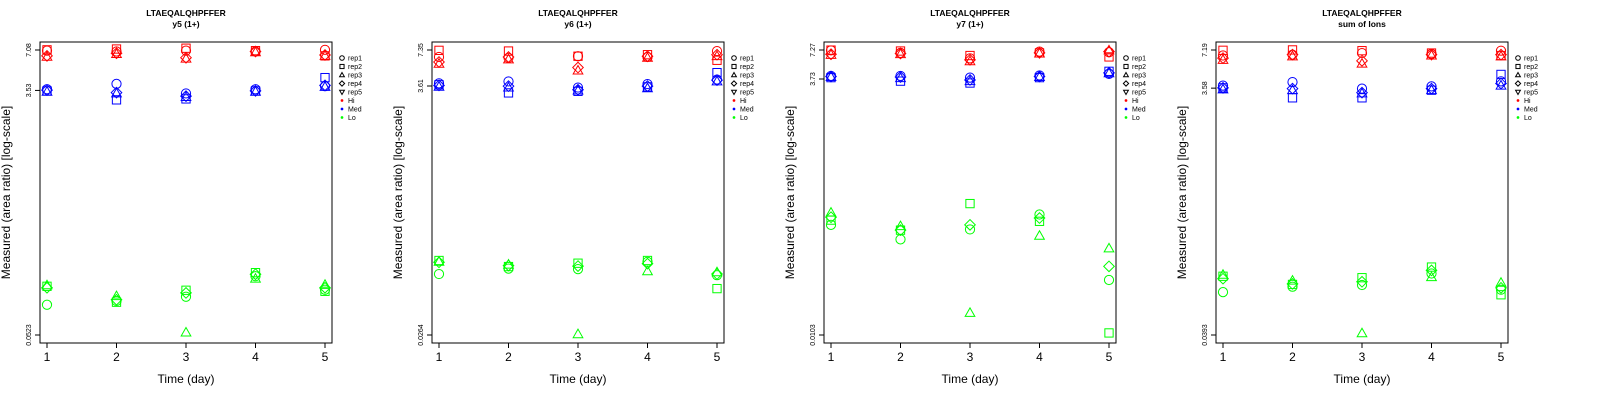 Image resolution: width=1600 pixels, height=400 pixels. I want to click on legend-label: rep1, so click(355, 59).